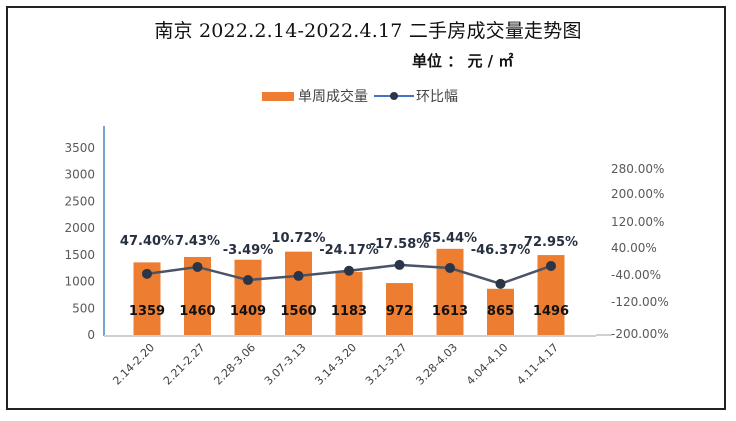  I want to click on x-tick-label: 3.21-3.27, so click(386, 364).